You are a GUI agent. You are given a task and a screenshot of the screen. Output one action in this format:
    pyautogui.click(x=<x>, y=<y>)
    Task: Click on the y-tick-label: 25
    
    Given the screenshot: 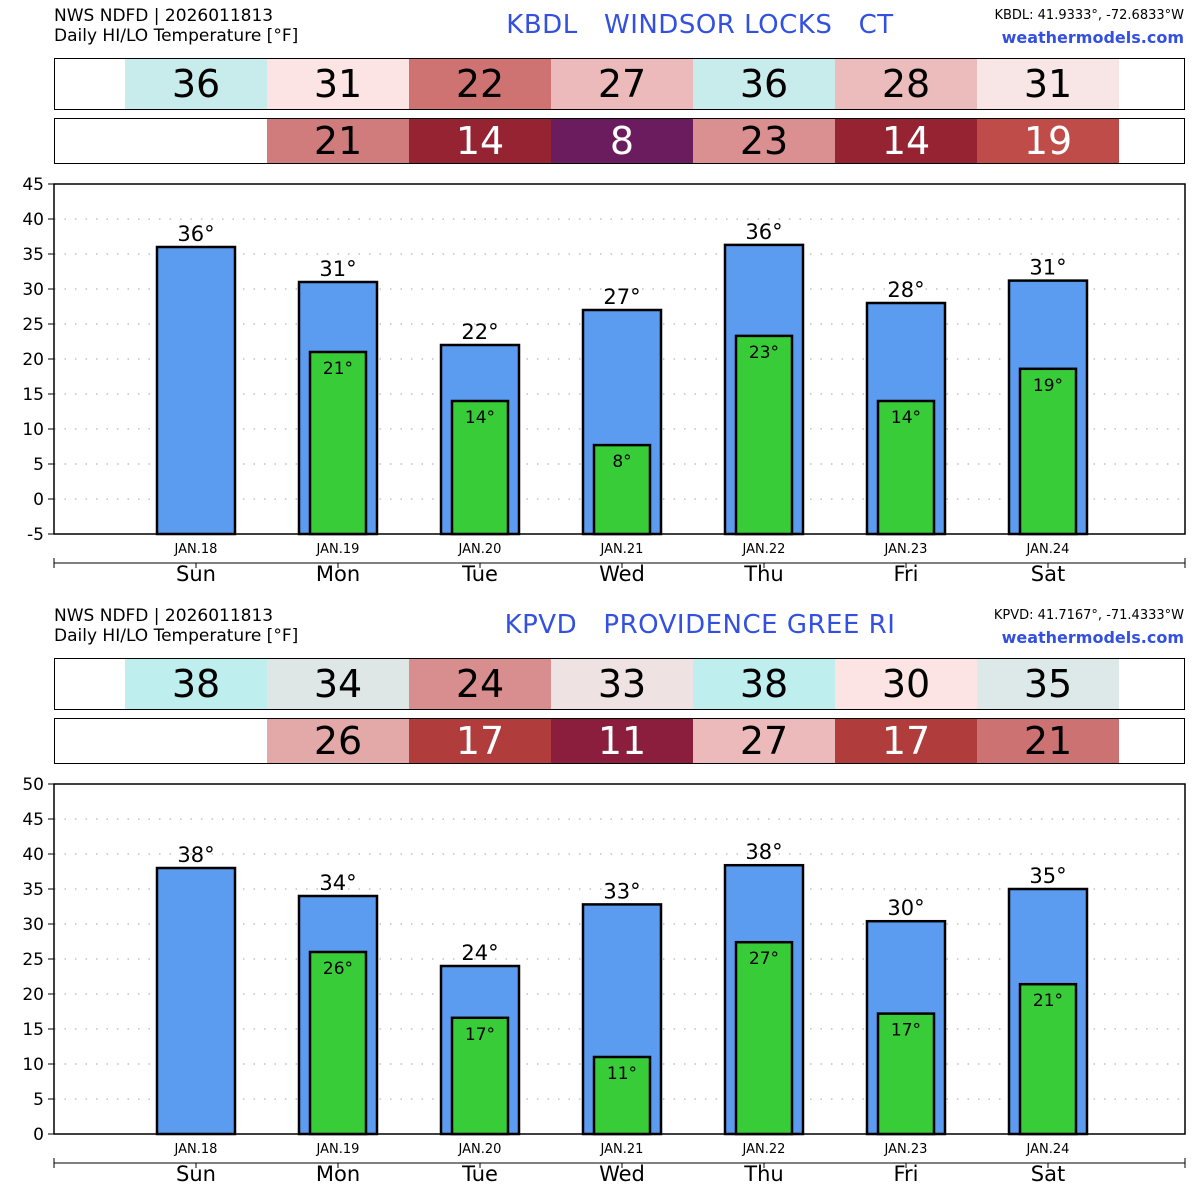 What is the action you would take?
    pyautogui.click(x=33, y=325)
    